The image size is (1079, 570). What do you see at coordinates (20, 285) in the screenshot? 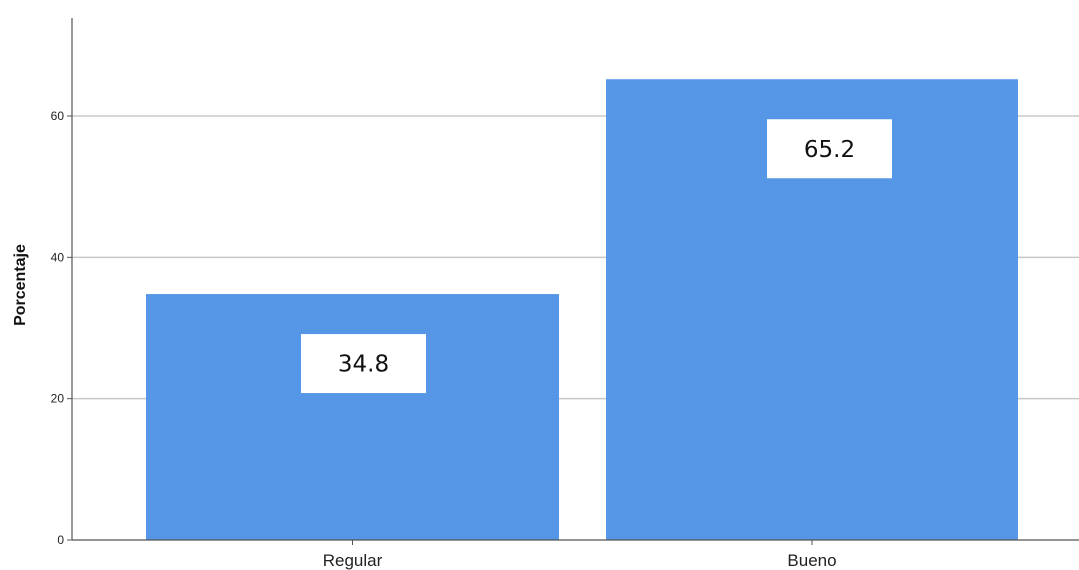
I see `y-axis-title: Porcentaje` at bounding box center [20, 285].